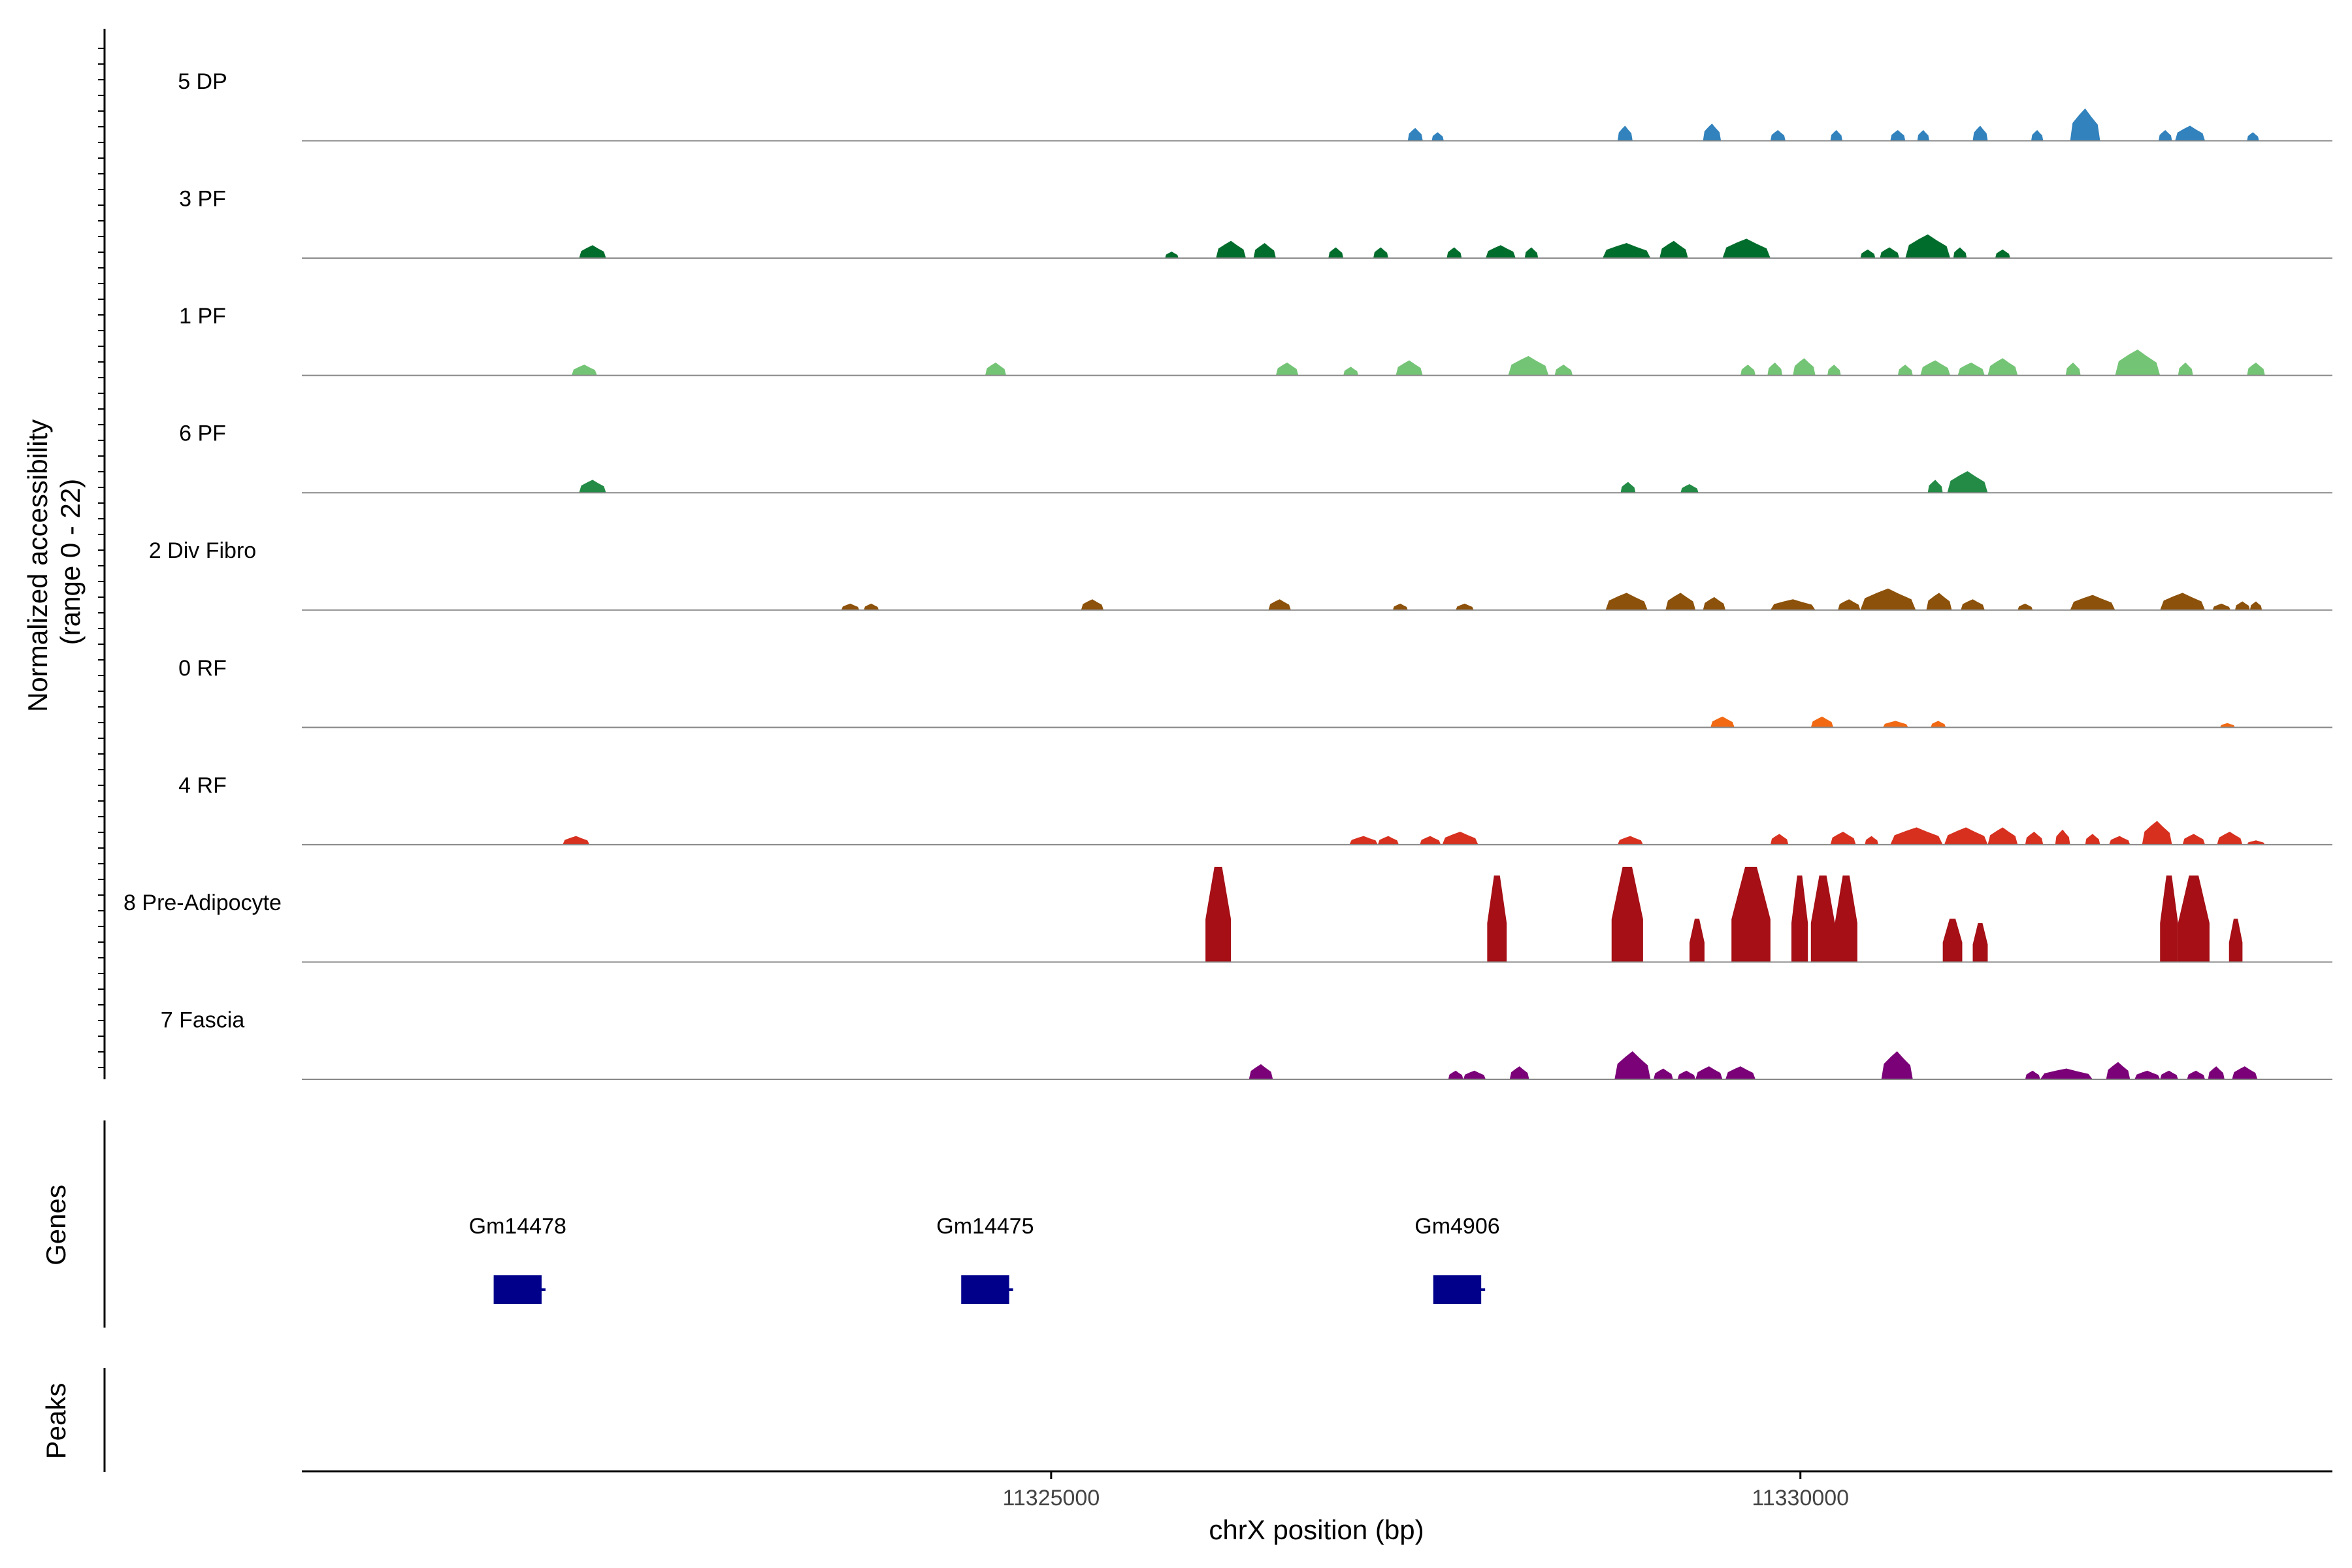 Image resolution: width=2352 pixels, height=1568 pixels. Describe the element at coordinates (1425, 1491) in the screenshot. I see `x-axis-ticks: 11325000 11330000` at that location.